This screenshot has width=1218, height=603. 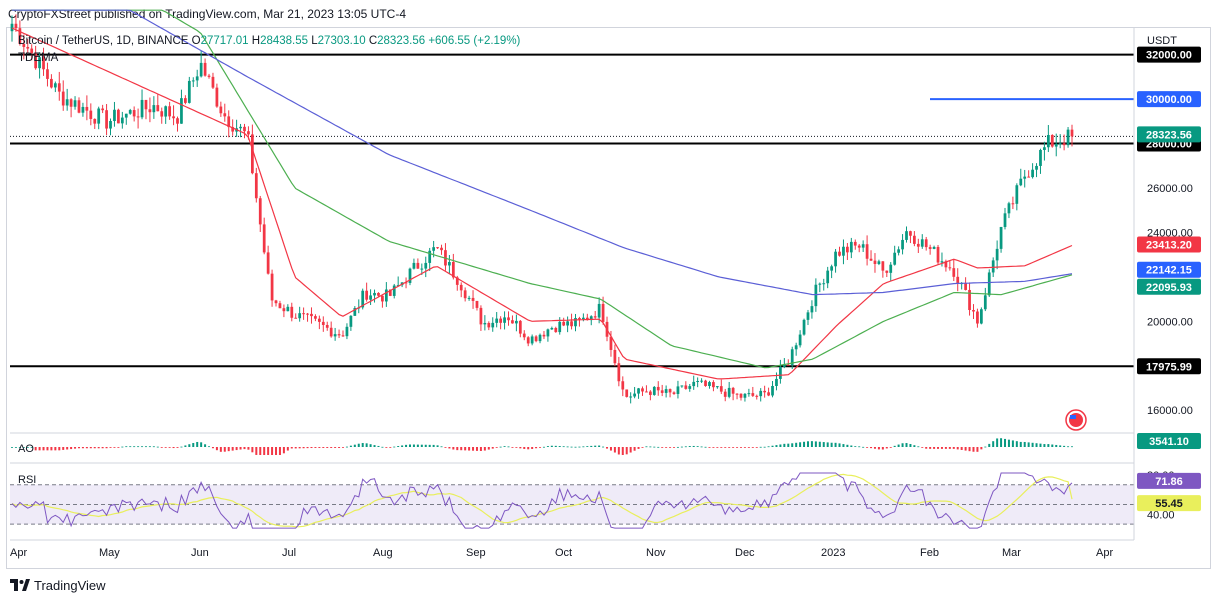 What do you see at coordinates (109, 553) in the screenshot?
I see `x-tick-label-1: May` at bounding box center [109, 553].